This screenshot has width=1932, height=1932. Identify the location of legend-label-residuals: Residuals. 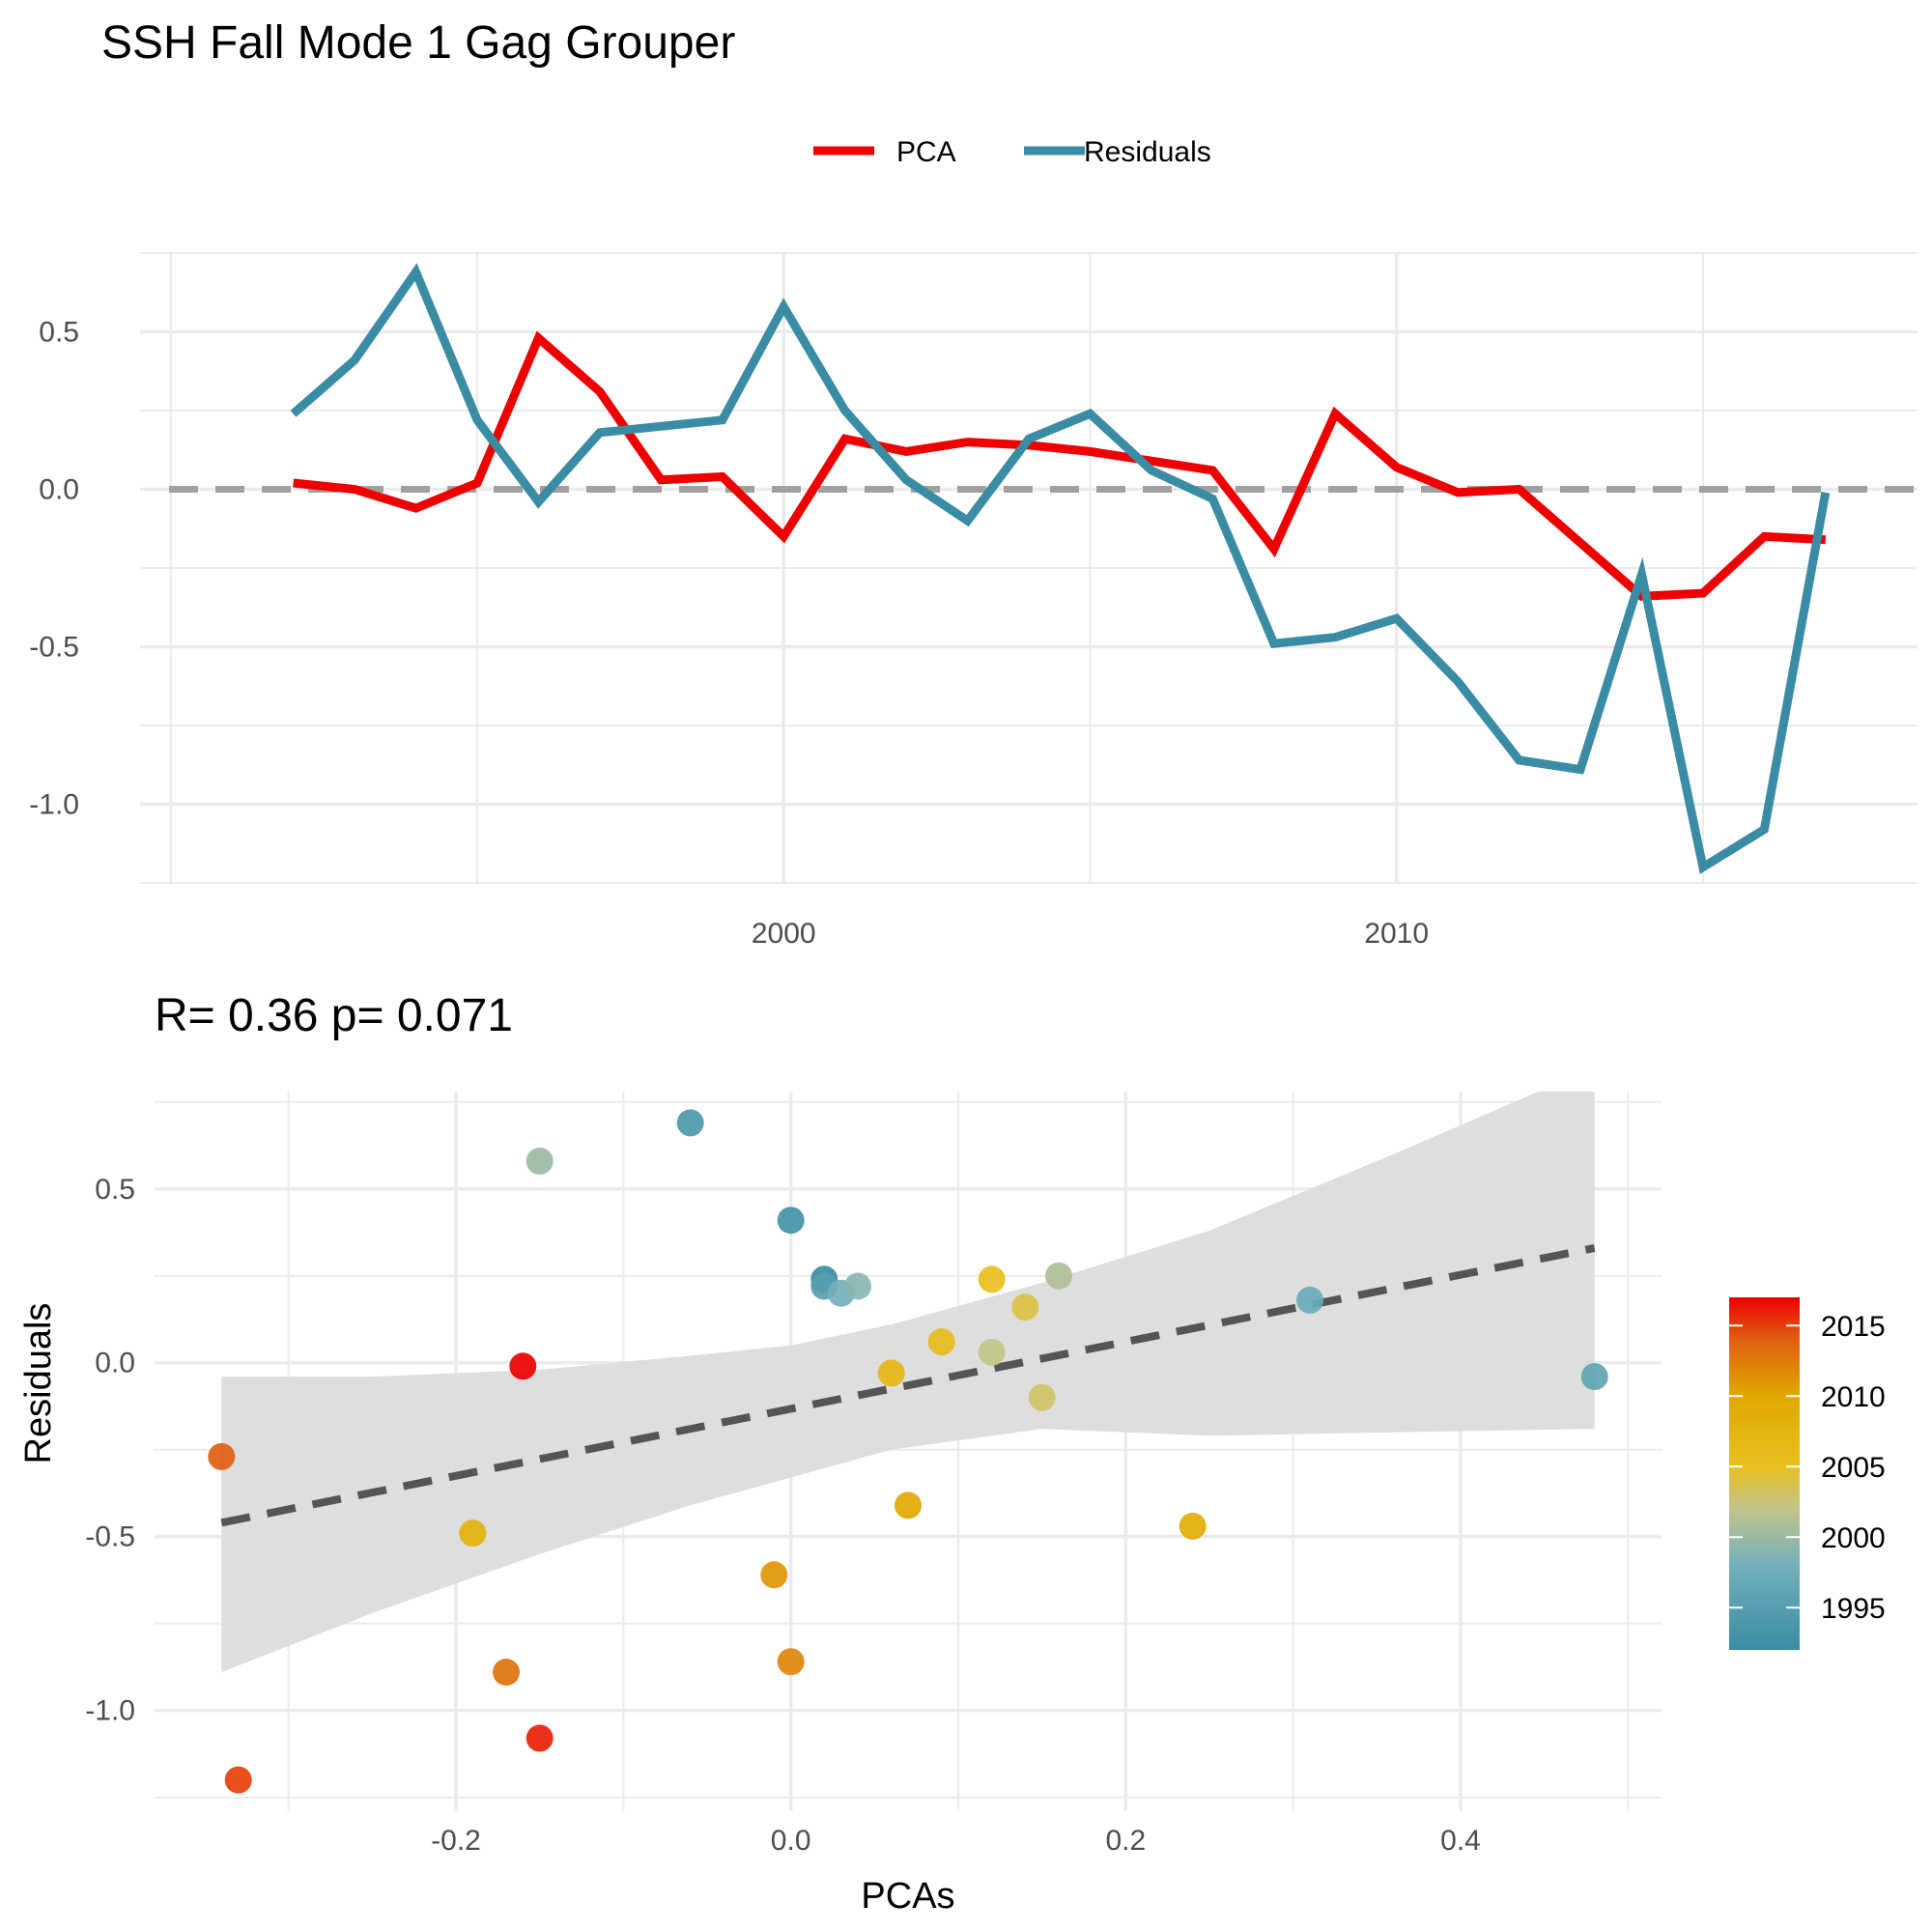
(1147, 152).